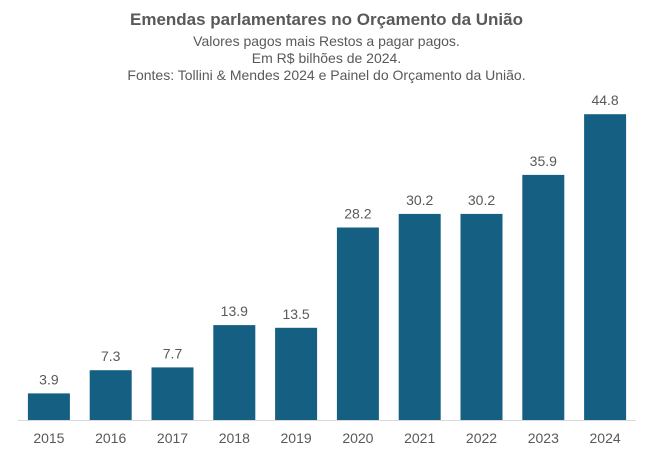  Describe the element at coordinates (357, 214) in the screenshot. I see `value-label-2020: 28.2` at that location.